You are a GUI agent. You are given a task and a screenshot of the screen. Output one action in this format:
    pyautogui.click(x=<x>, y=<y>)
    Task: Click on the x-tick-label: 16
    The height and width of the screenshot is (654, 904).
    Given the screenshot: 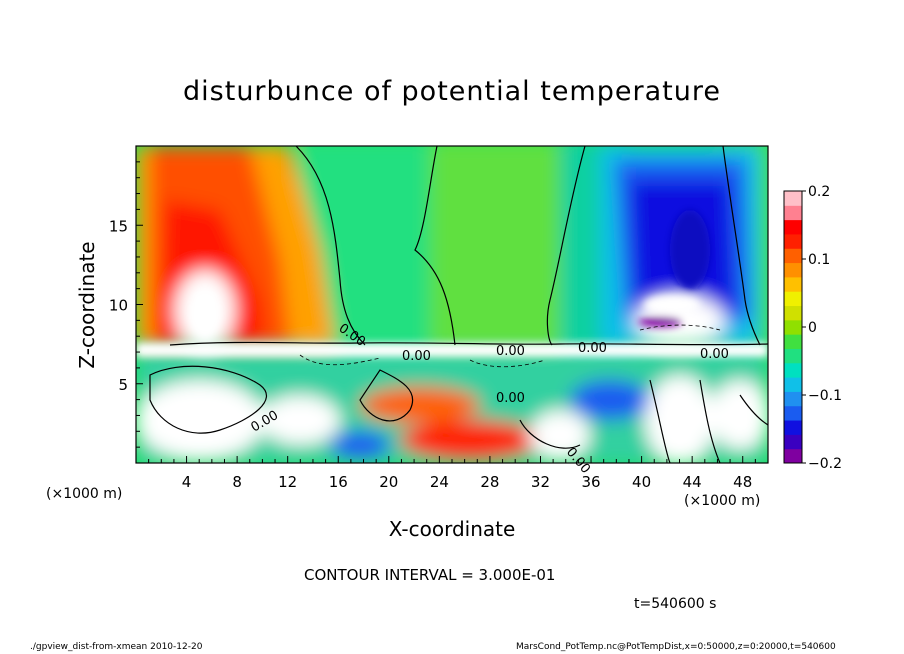 What is the action you would take?
    pyautogui.click(x=338, y=482)
    